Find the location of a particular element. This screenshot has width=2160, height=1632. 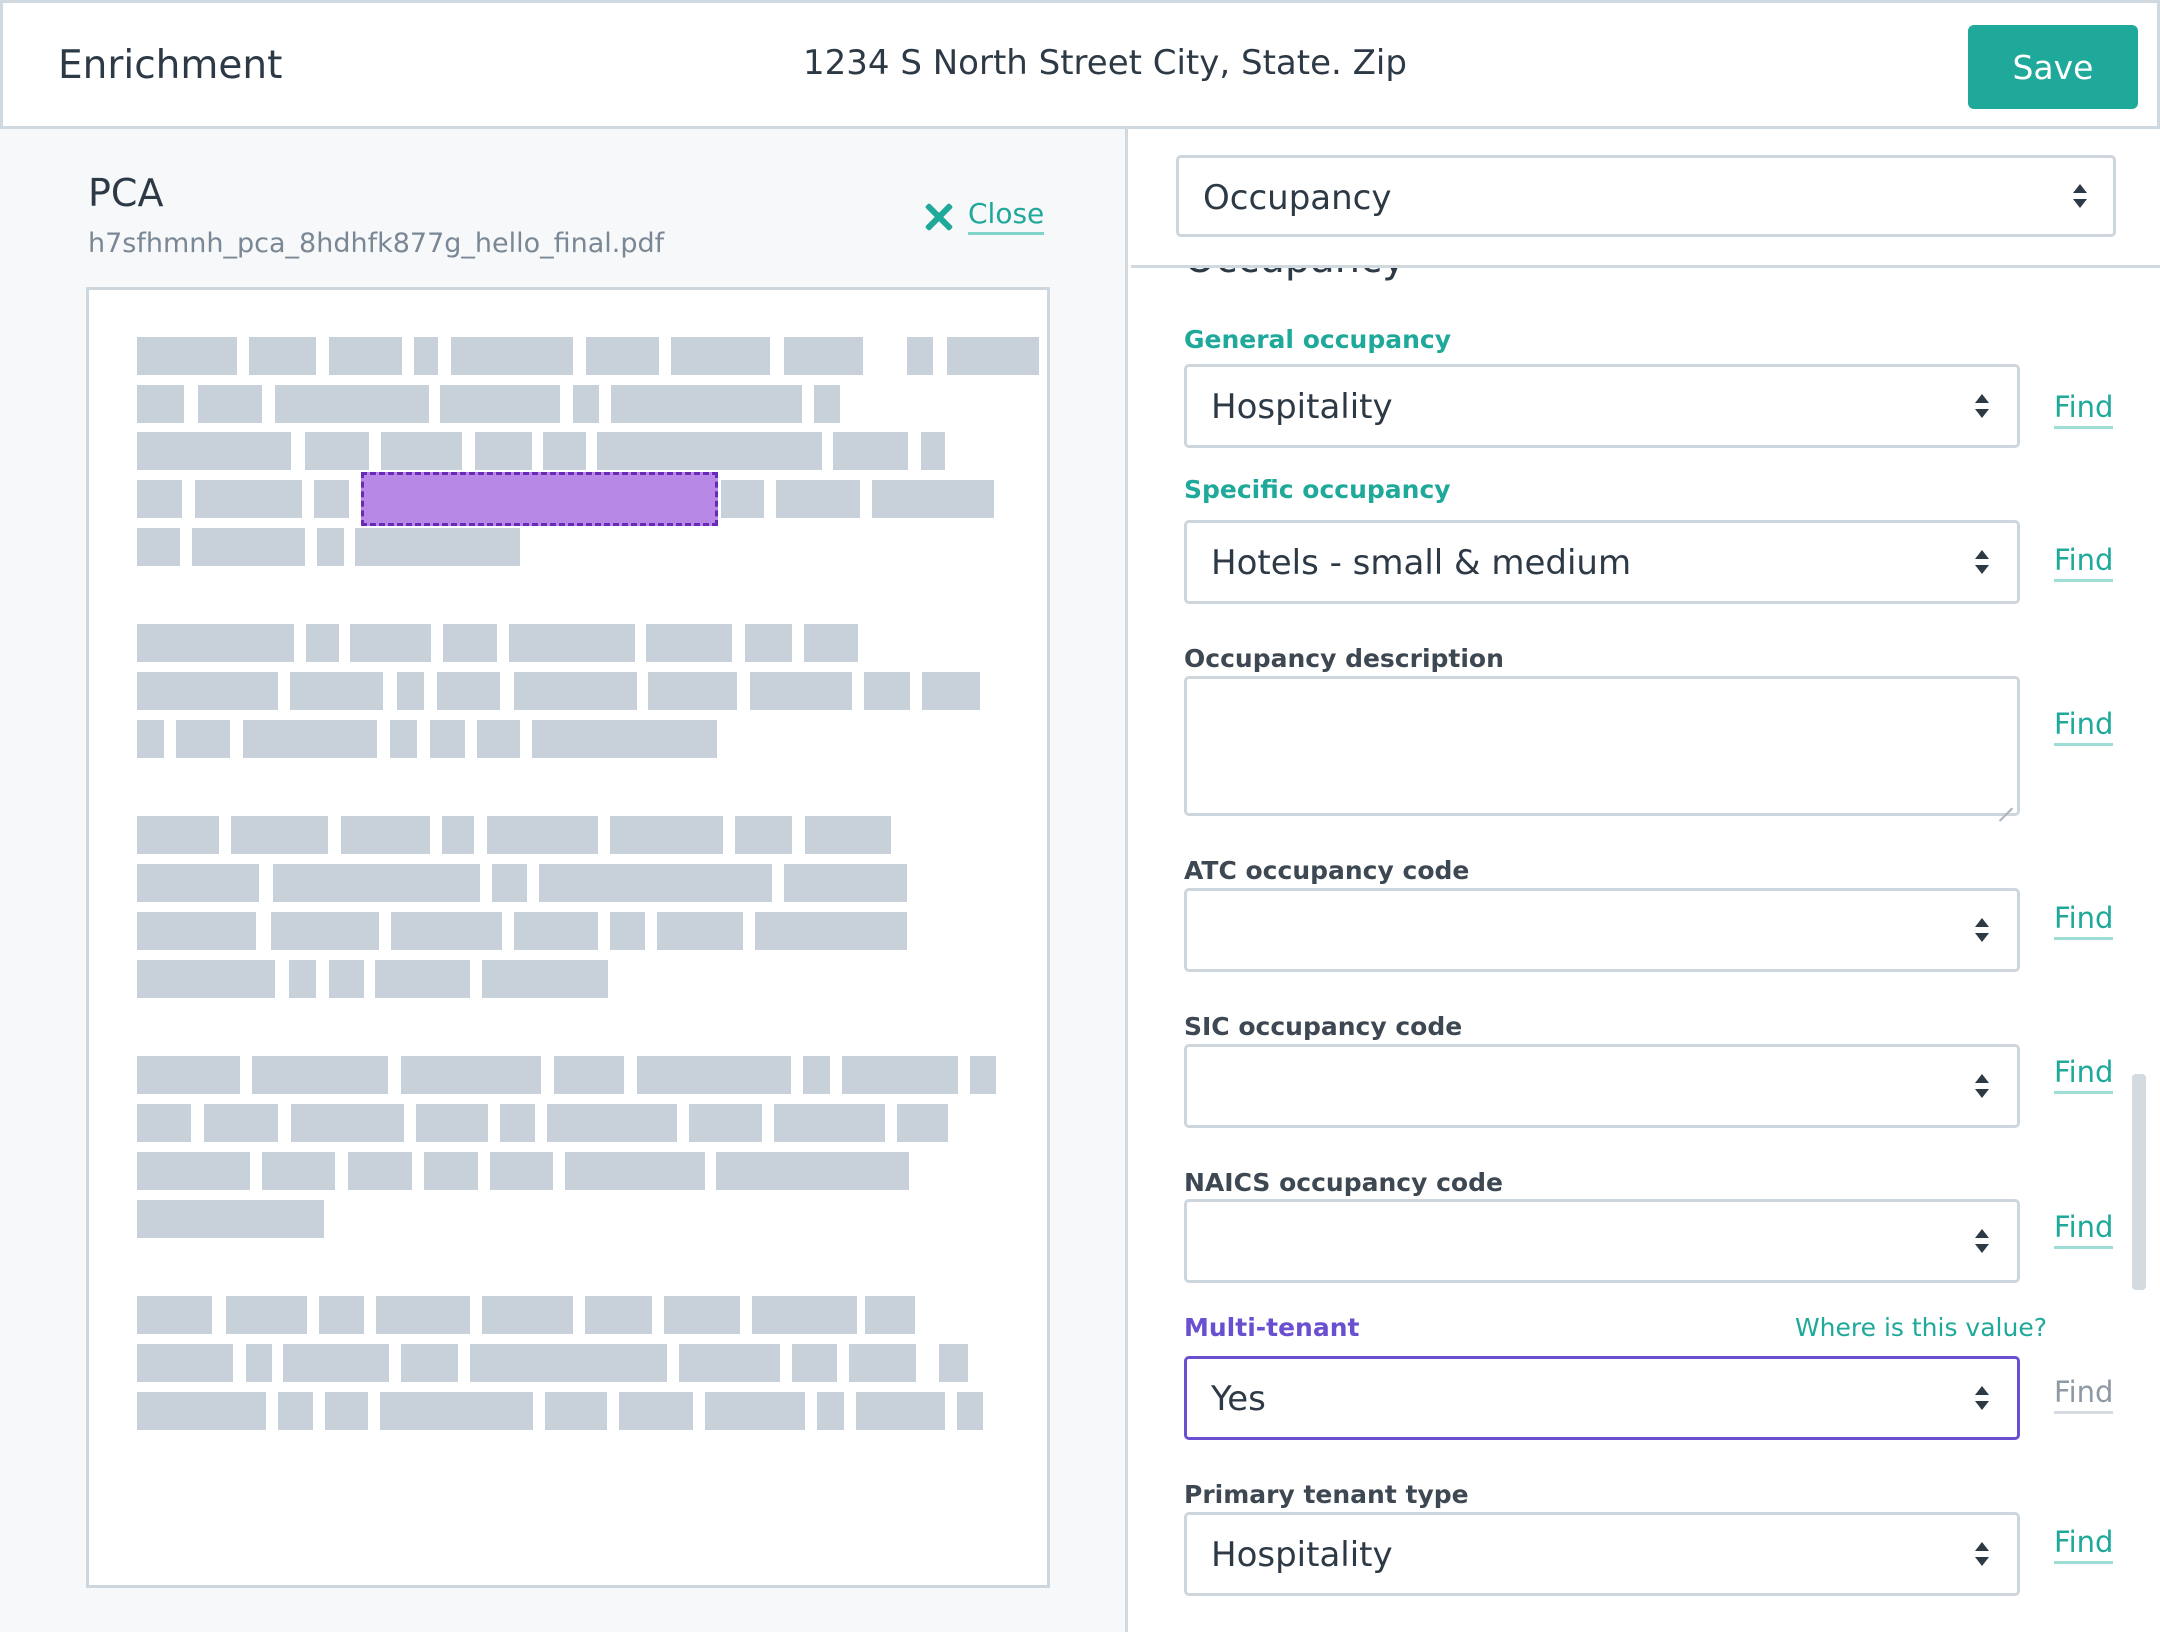

find-naics-occupancy-code-link: Find is located at coordinates (2084, 1229).